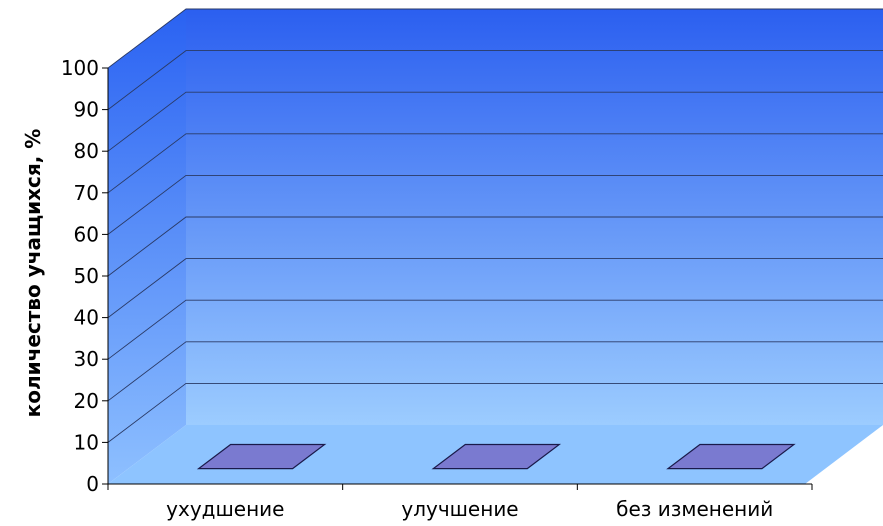 The image size is (883, 526). What do you see at coordinates (86, 151) in the screenshot?
I see `y-tick-label: 80` at bounding box center [86, 151].